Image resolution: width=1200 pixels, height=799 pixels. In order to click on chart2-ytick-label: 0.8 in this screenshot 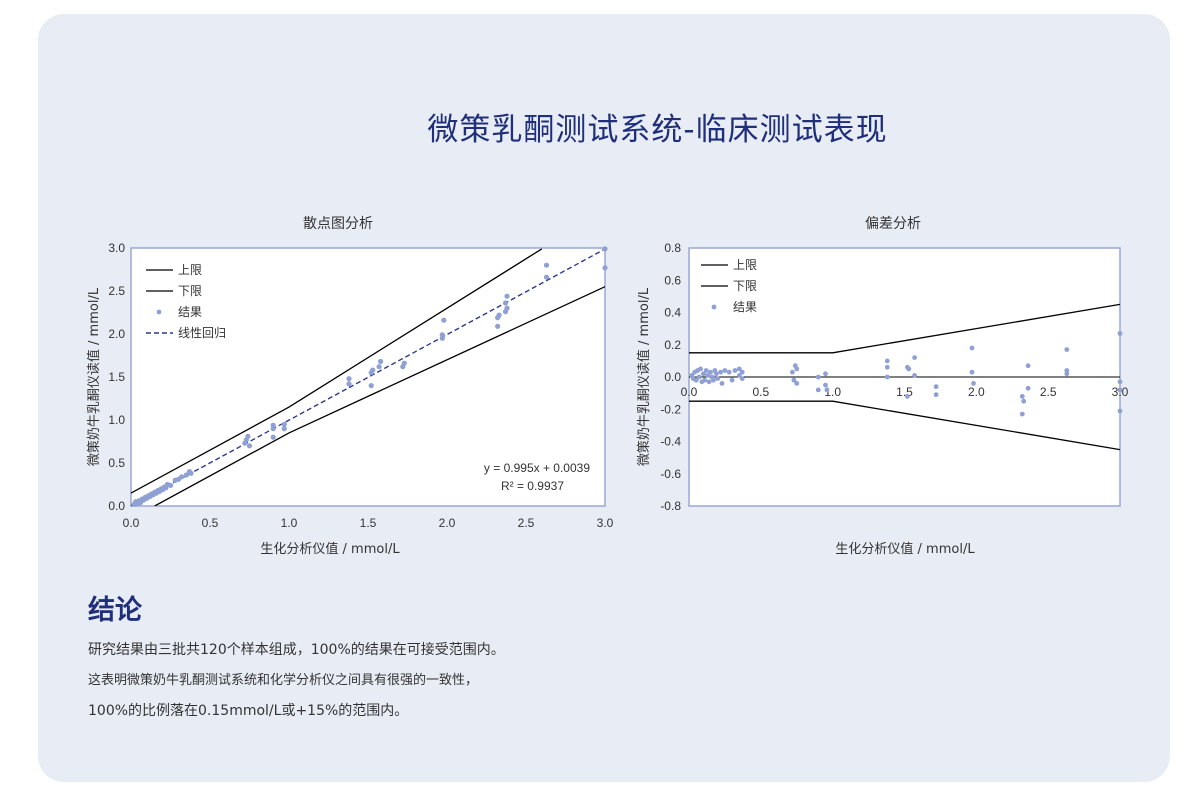, I will do `click(672, 248)`.